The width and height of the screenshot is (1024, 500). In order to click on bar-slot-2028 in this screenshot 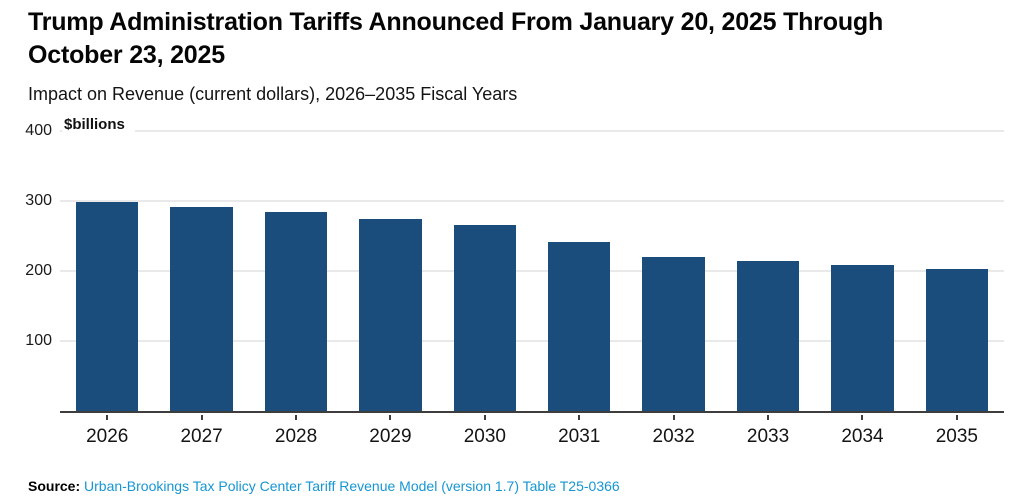, I will do `click(296, 271)`.